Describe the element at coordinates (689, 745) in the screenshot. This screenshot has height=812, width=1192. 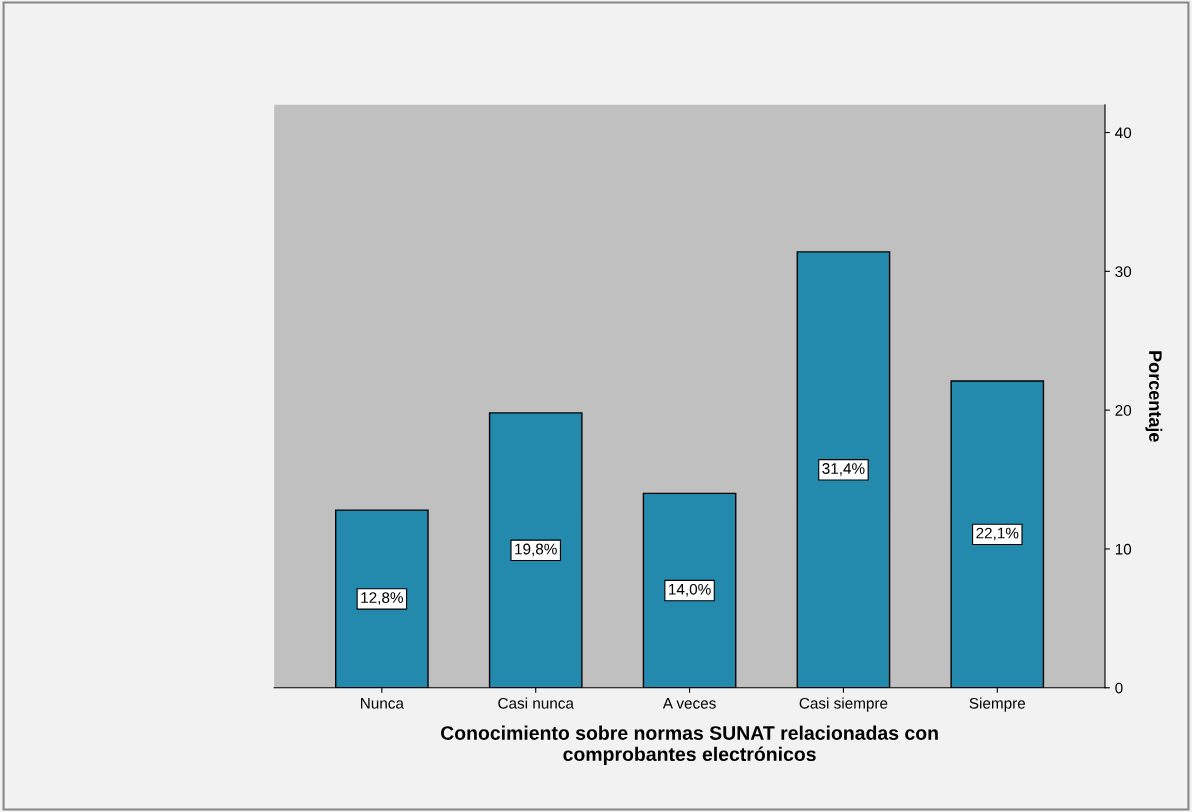
I see `x-axis-title: Conocimiento sobre normas SUNAT relacionadas con comprobantes electrónicos` at that location.